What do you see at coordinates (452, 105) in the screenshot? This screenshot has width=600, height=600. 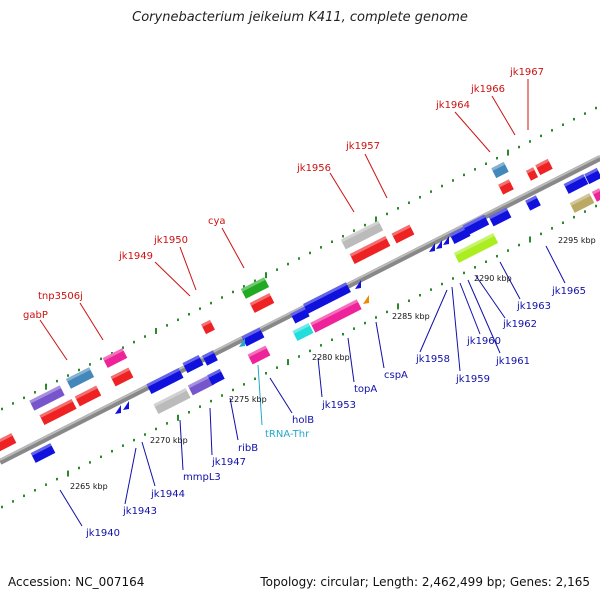 I see `gene-label-jk1964: jk1964` at bounding box center [452, 105].